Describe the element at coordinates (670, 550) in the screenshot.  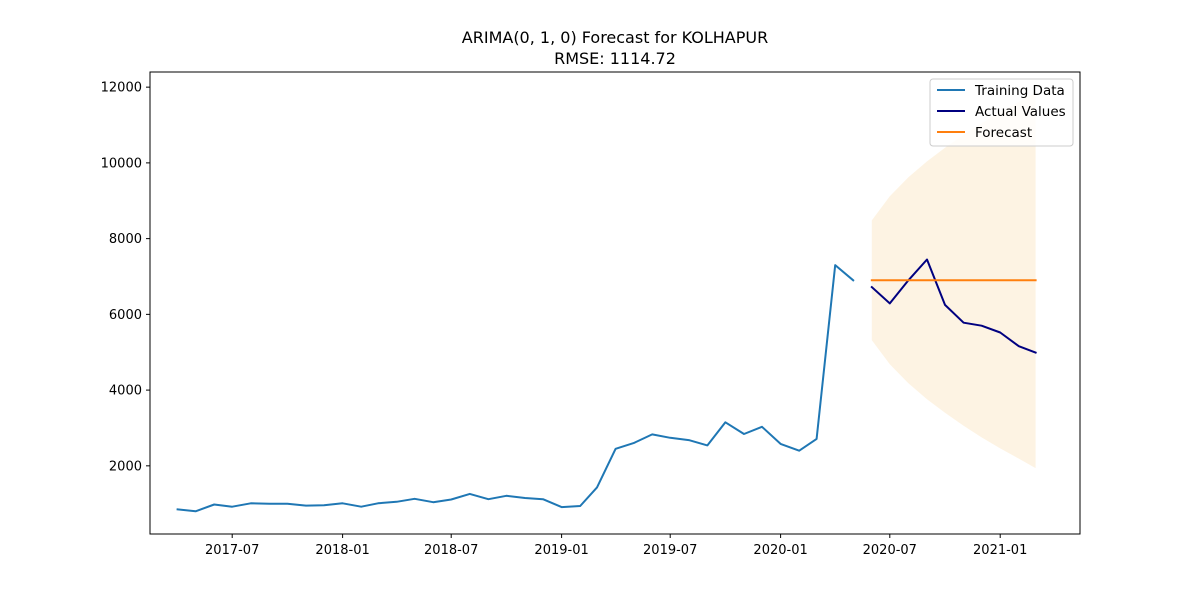
I see `x-tick-label: 2019-07` at that location.